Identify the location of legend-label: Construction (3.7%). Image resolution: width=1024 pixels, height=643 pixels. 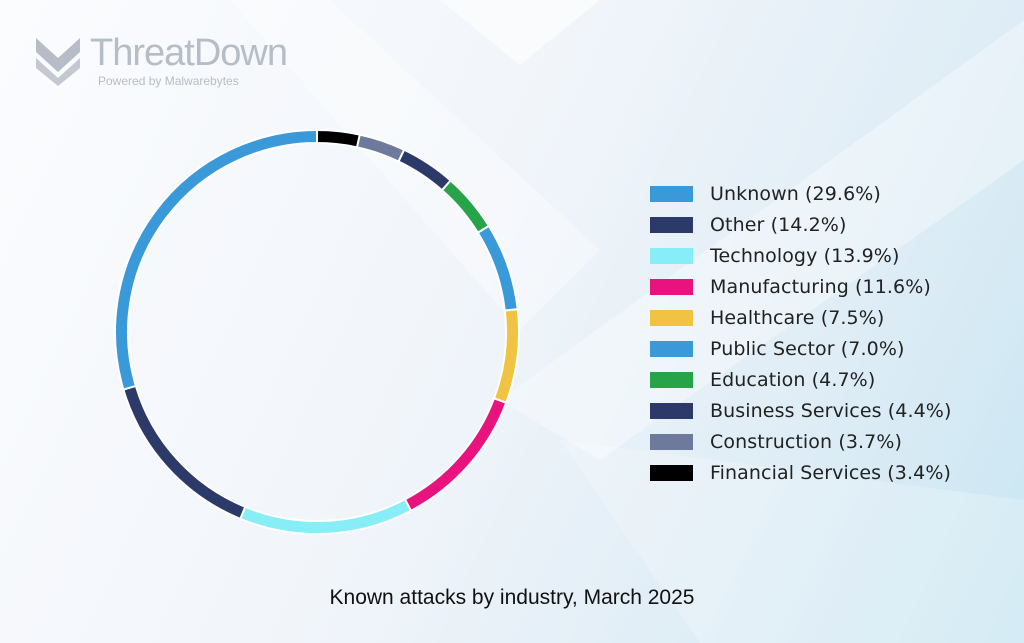
(806, 441).